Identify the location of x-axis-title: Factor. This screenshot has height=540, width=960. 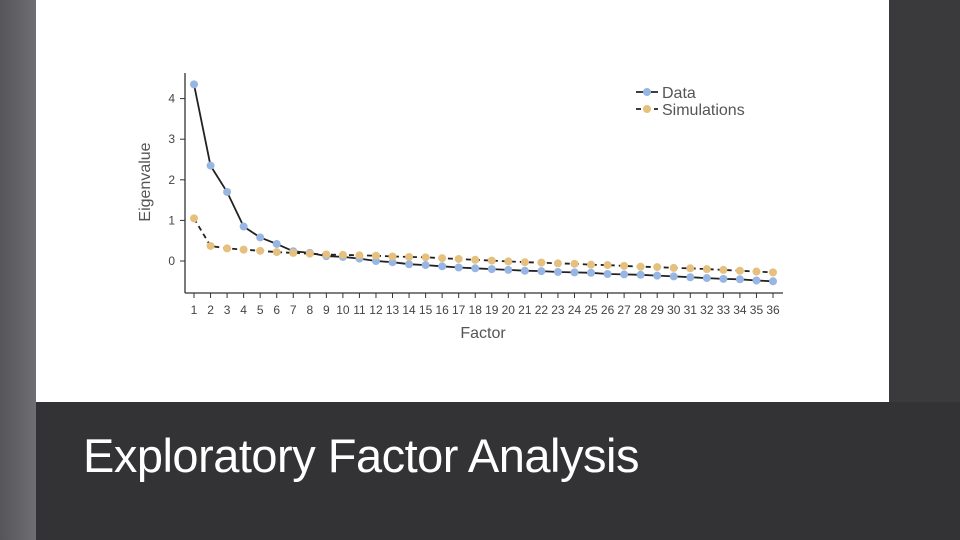
(483, 333).